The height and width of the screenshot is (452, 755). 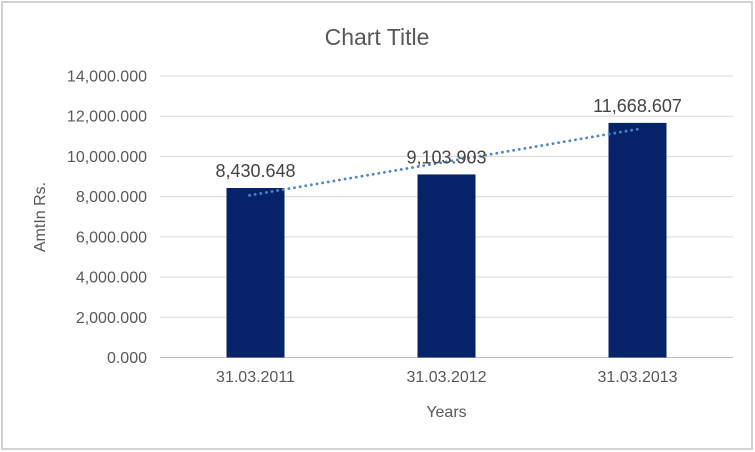 What do you see at coordinates (637, 106) in the screenshot?
I see `data-label: 11,668.607` at bounding box center [637, 106].